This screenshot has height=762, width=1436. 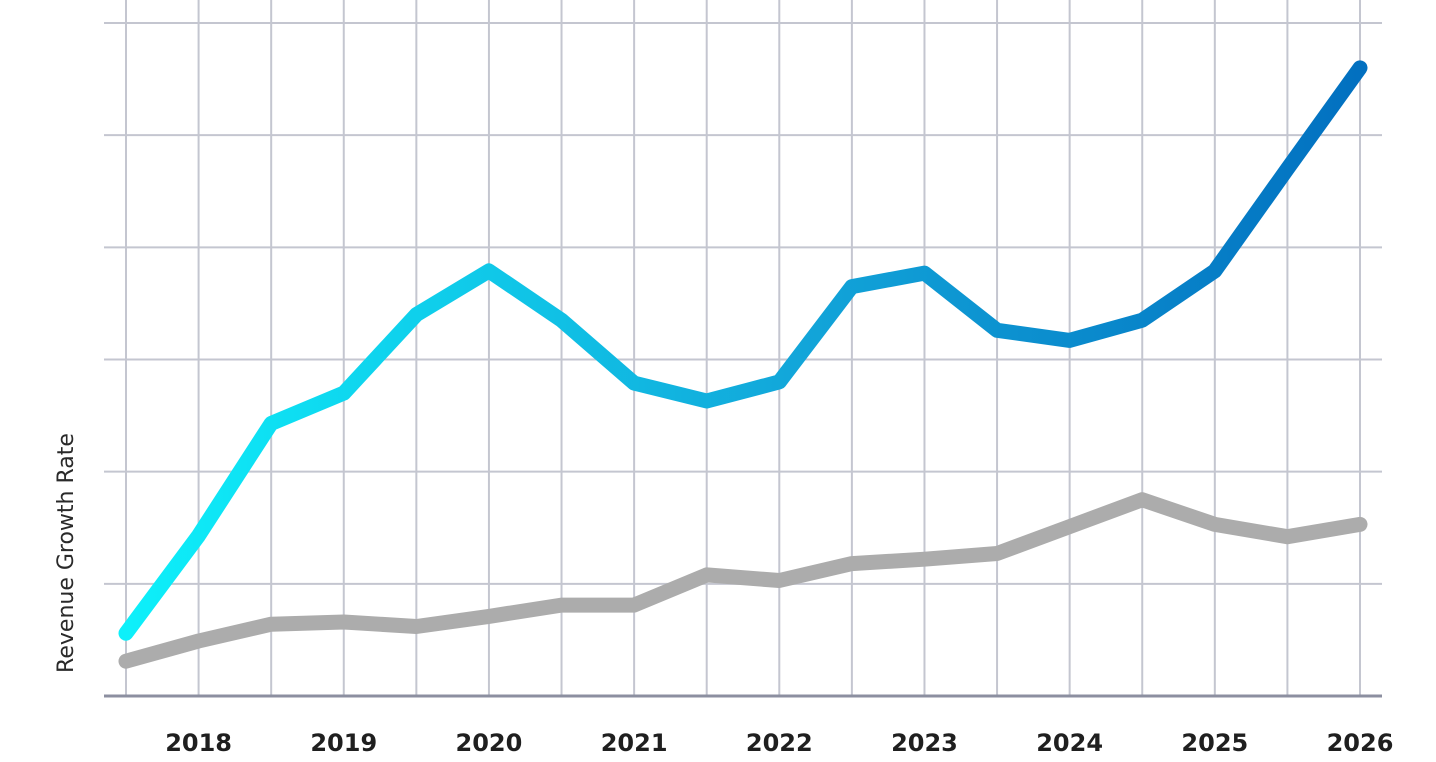 What do you see at coordinates (1360, 743) in the screenshot?
I see `x-tick-label: 2026` at bounding box center [1360, 743].